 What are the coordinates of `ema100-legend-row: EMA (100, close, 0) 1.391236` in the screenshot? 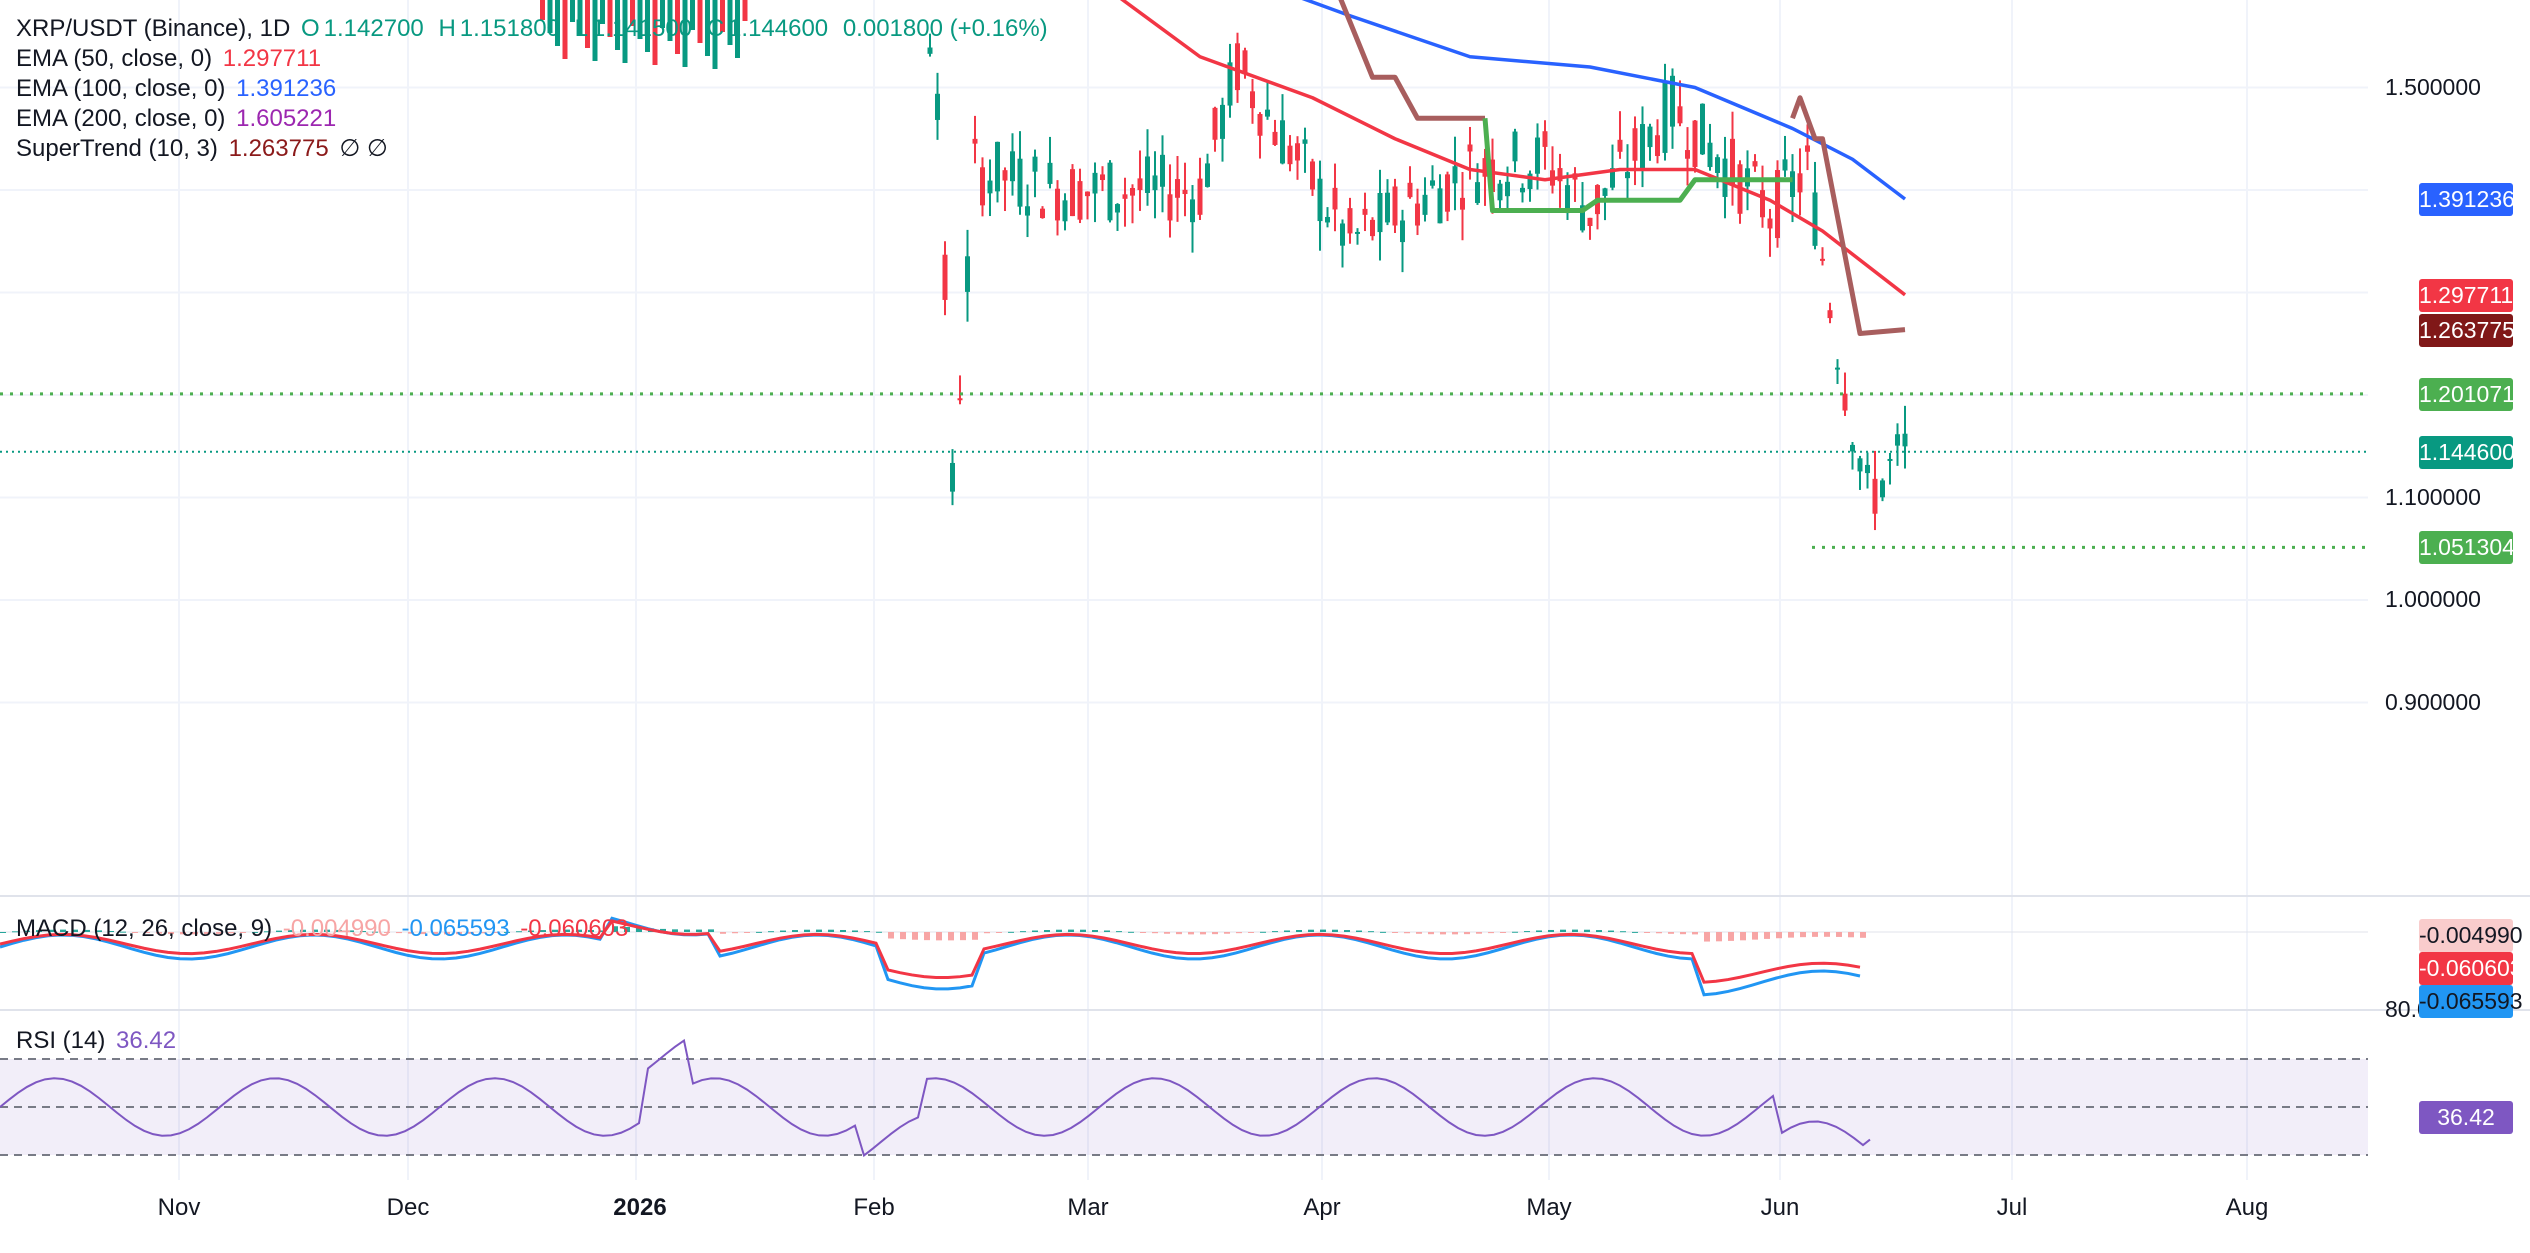 It's located at (534, 89).